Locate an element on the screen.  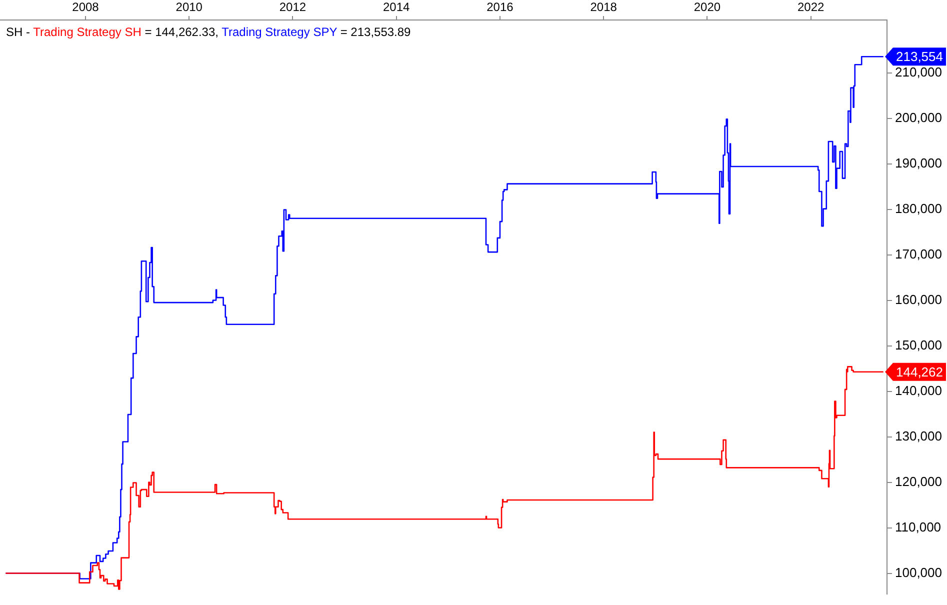
y-tick-label: 210,000 is located at coordinates (918, 72).